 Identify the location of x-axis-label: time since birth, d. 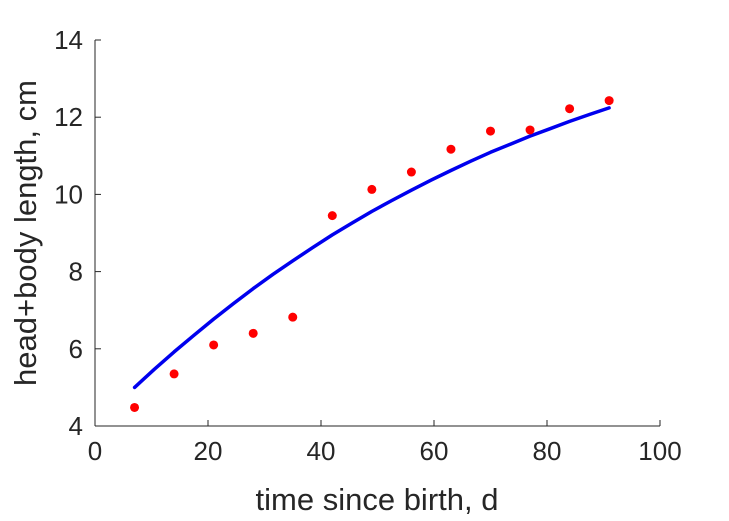
(377, 499).